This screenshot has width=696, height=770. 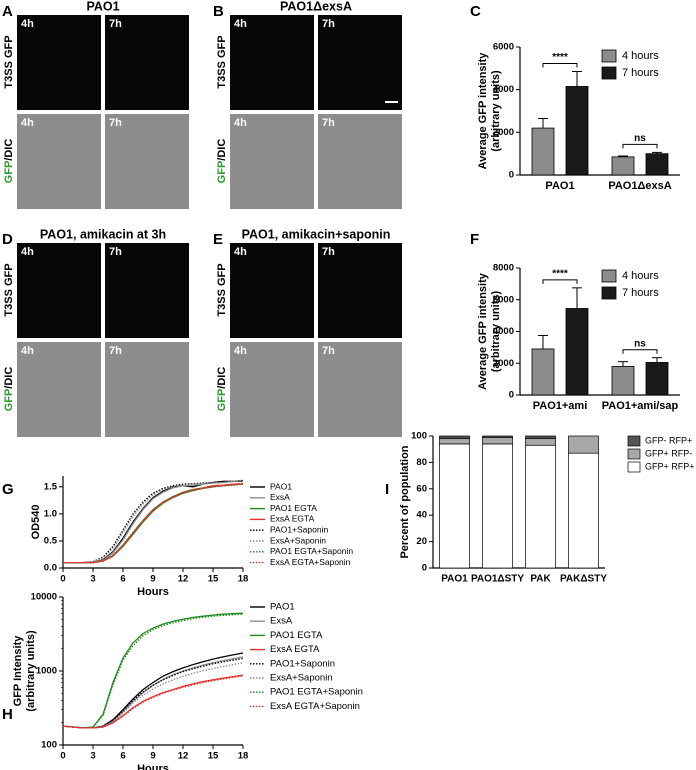 I want to click on x-tick-label: PAO1ΔSTY, so click(x=497, y=579).